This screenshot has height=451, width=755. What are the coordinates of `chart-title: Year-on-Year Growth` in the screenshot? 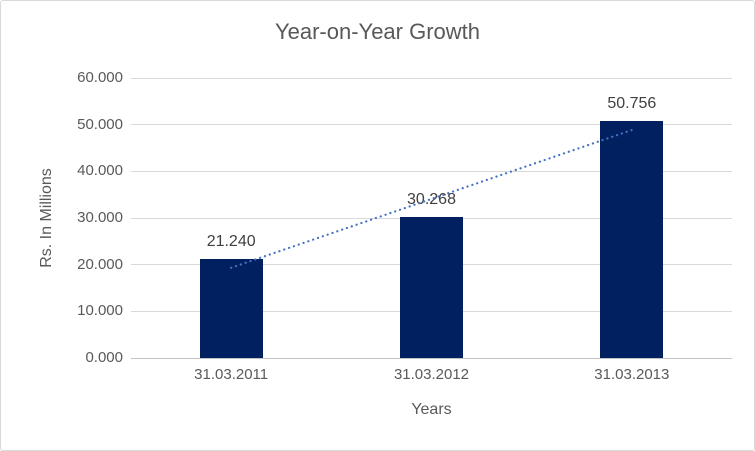 It's located at (377, 31).